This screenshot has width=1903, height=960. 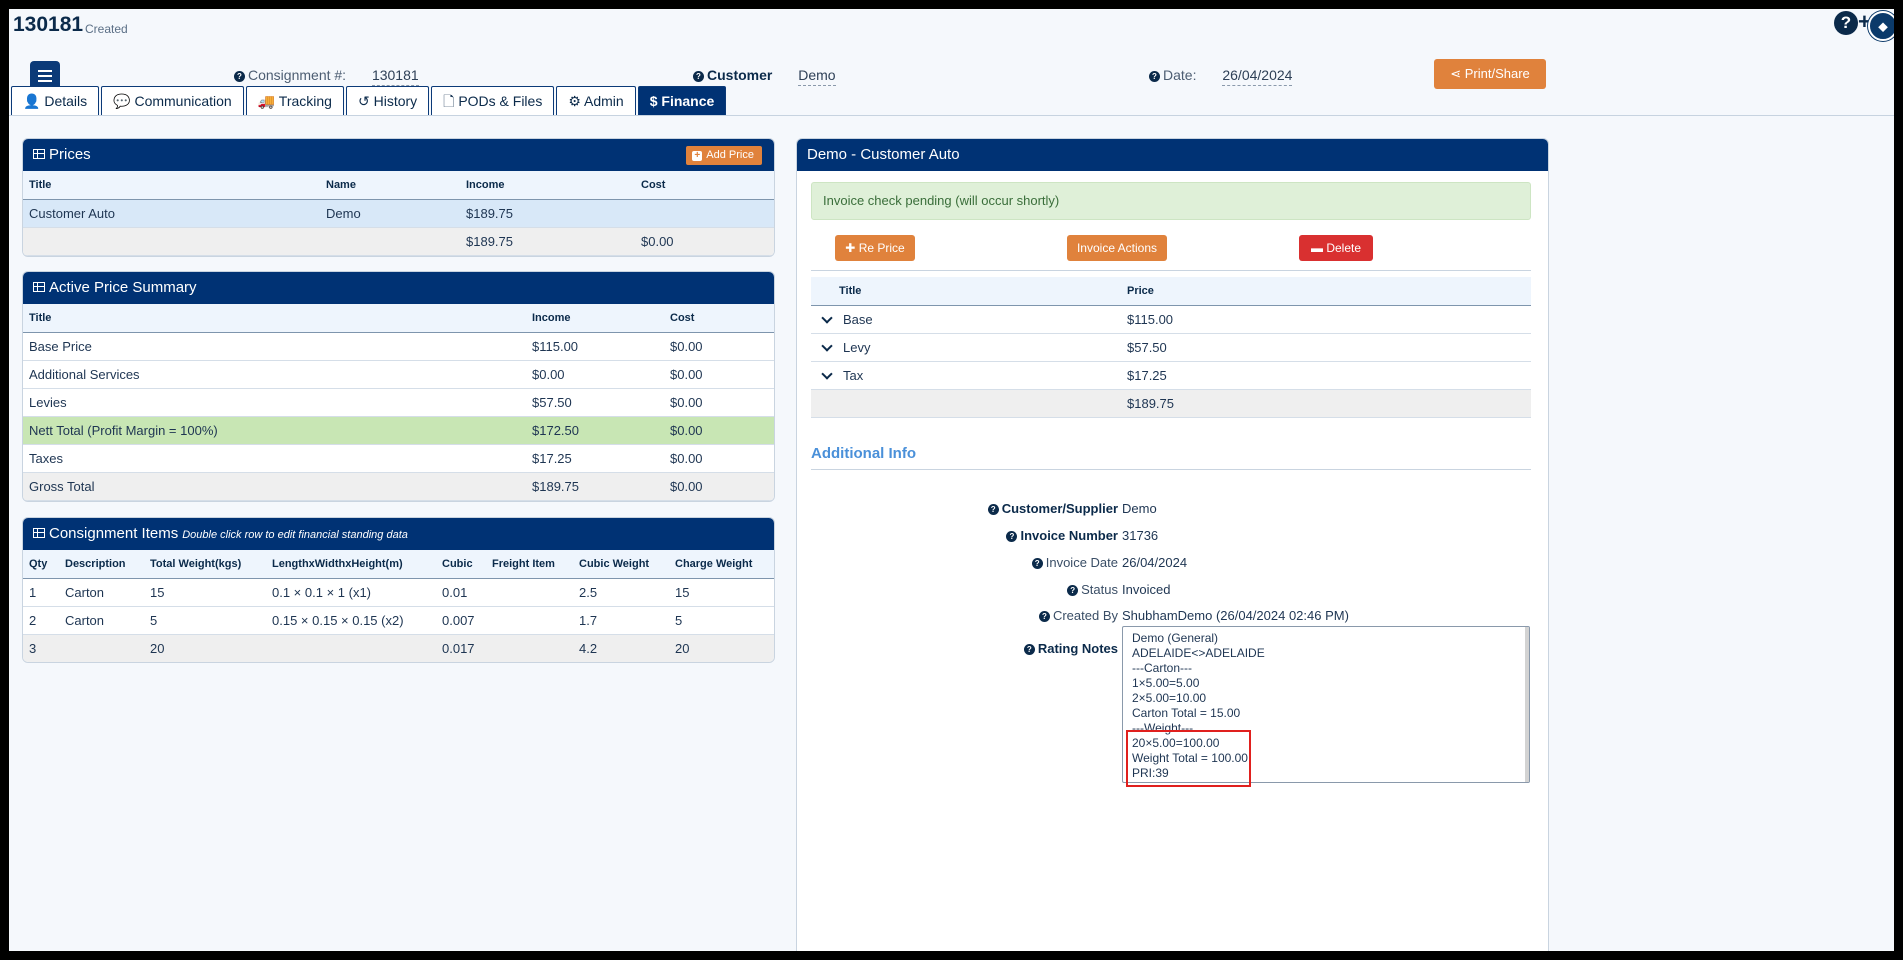 I want to click on invoice-date-value: 26/04/2024, so click(x=1155, y=562).